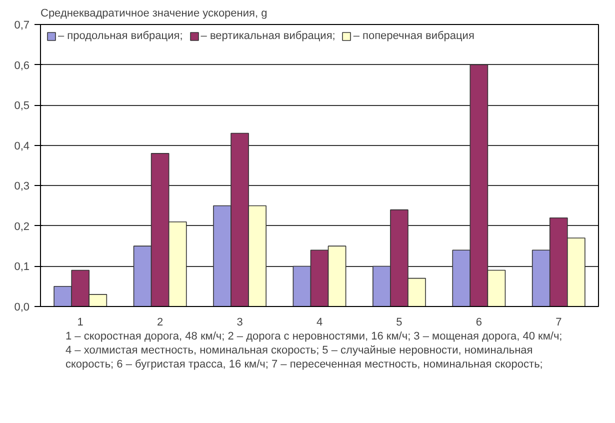 The width and height of the screenshot is (615, 423). I want to click on y-tick-label: 0,2, so click(22, 226).